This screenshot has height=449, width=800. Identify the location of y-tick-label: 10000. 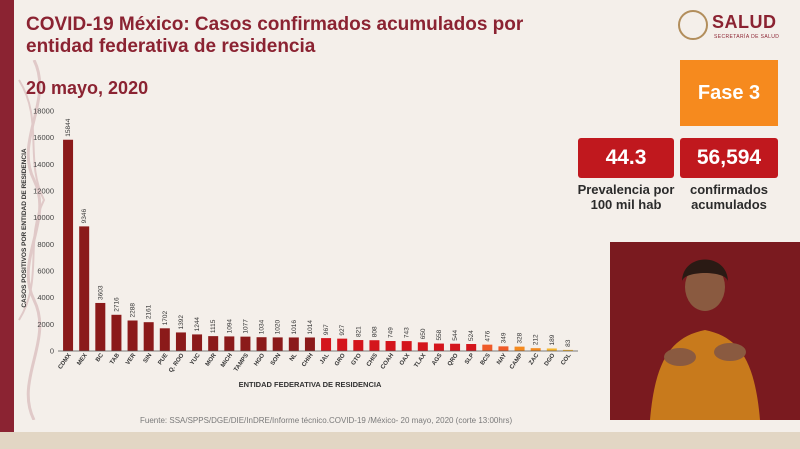
(43, 217).